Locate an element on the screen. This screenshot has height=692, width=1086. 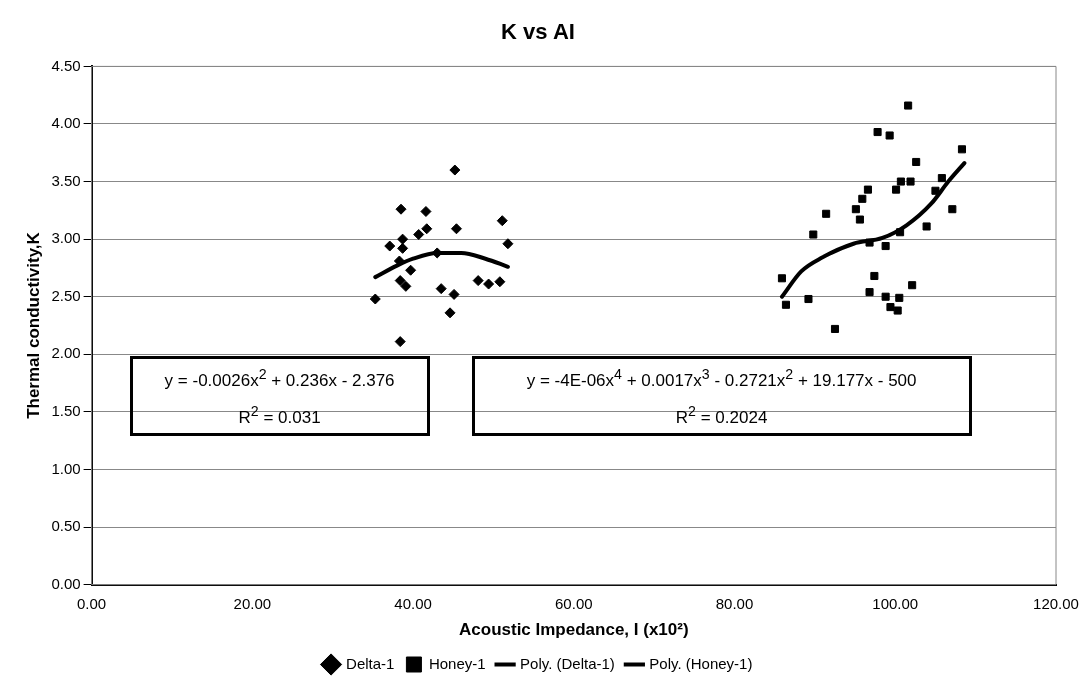
y-tick-label: 1.00 is located at coordinates (66, 468).